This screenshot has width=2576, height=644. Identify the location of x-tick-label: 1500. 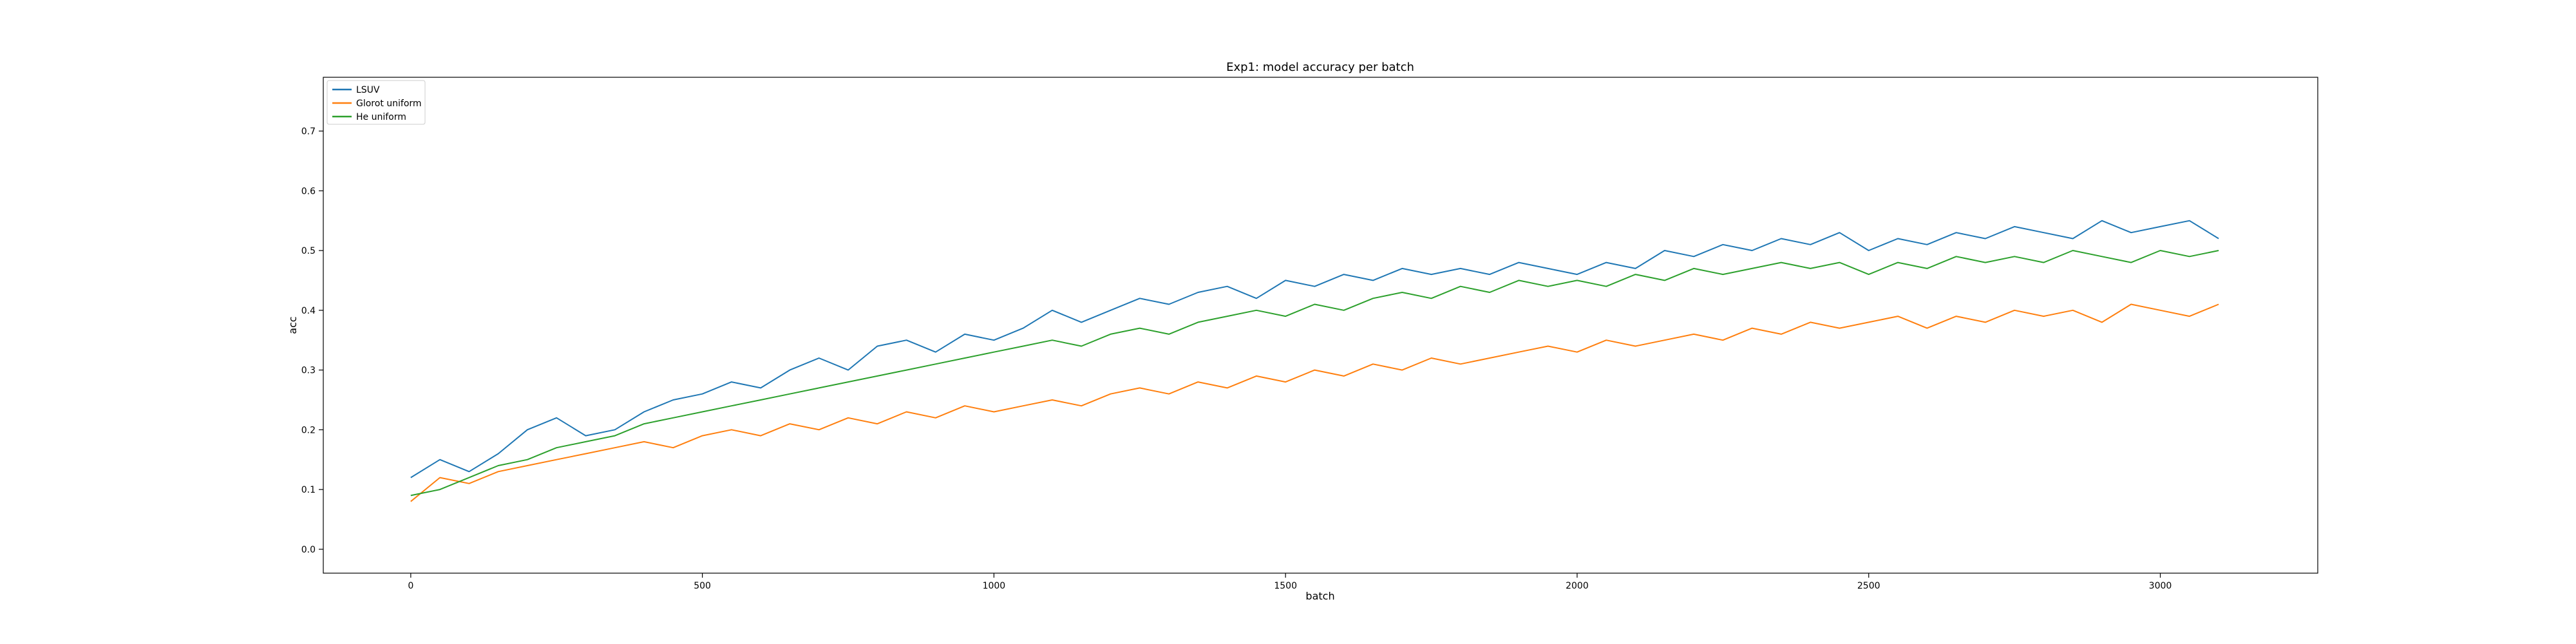
(1286, 586).